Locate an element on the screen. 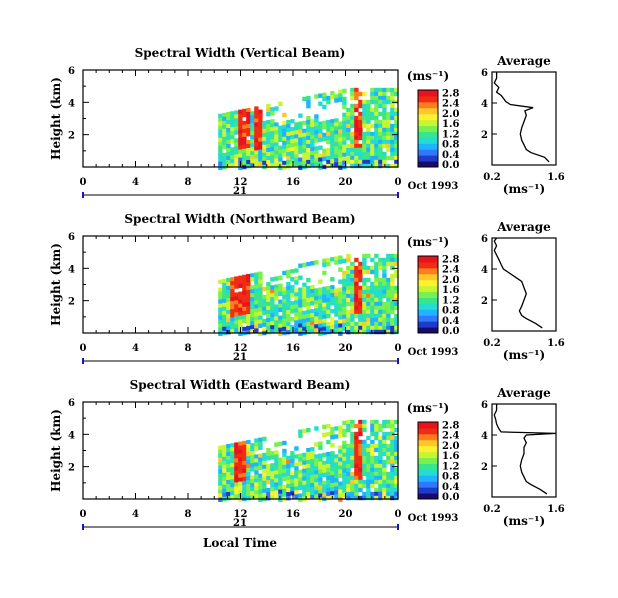 Image resolution: width=618 pixels, height=598 pixels. x-axis-label: Local Time is located at coordinates (240, 543).